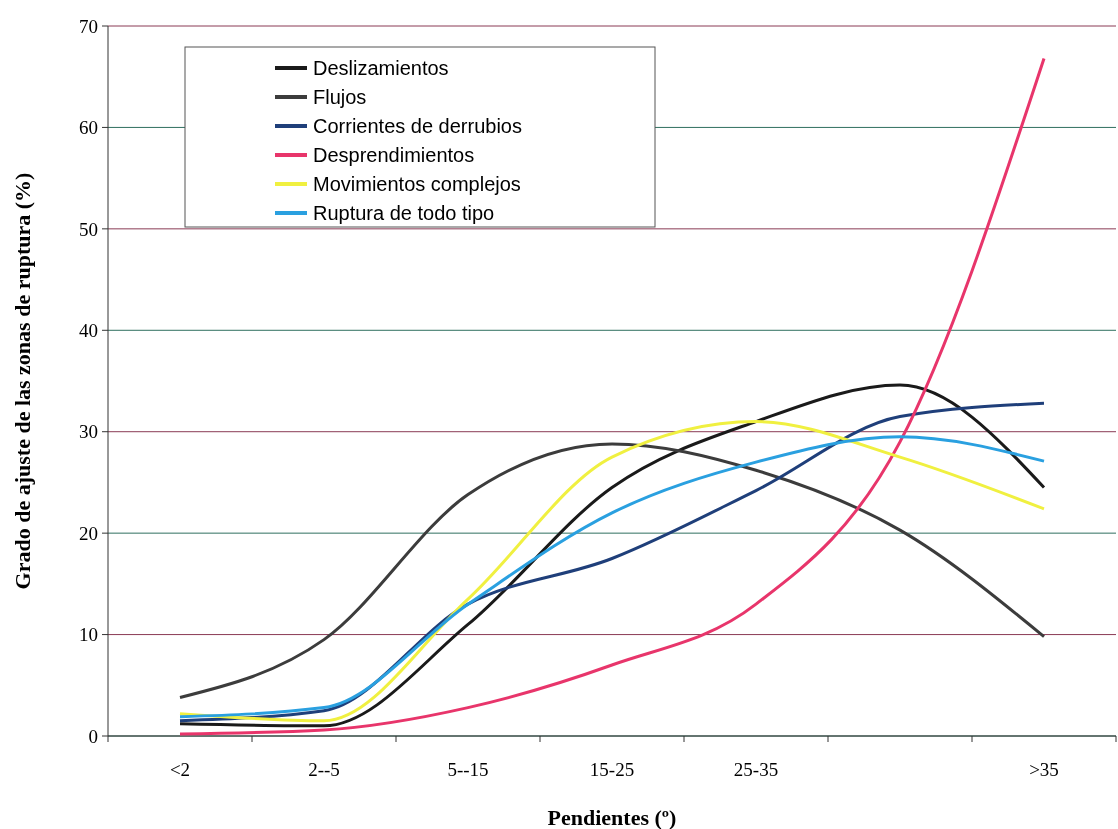 Image resolution: width=1118 pixels, height=829 pixels. I want to click on y-axis-title: Grado de ajuste de las zonas de ruptura (%), so click(22, 381).